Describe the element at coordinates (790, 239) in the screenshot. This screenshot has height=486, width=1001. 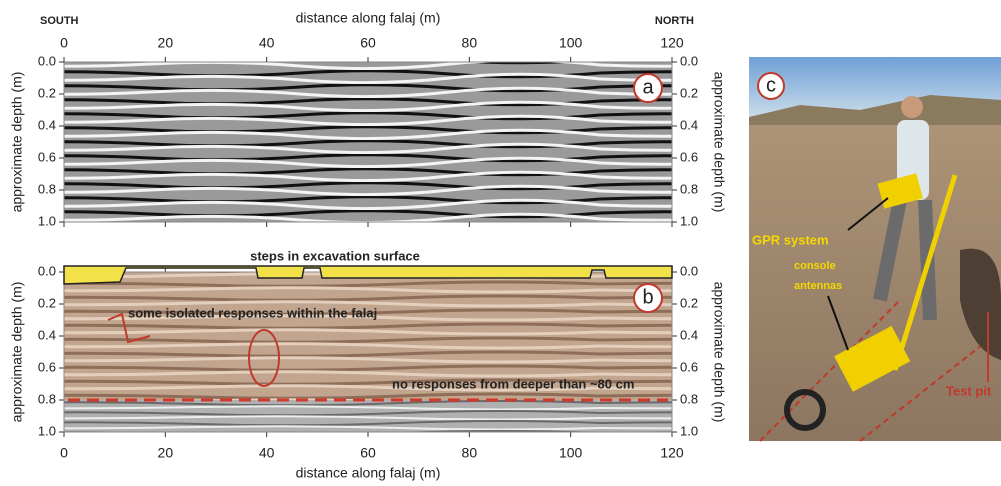
I see `photo-label: GPR system` at that location.